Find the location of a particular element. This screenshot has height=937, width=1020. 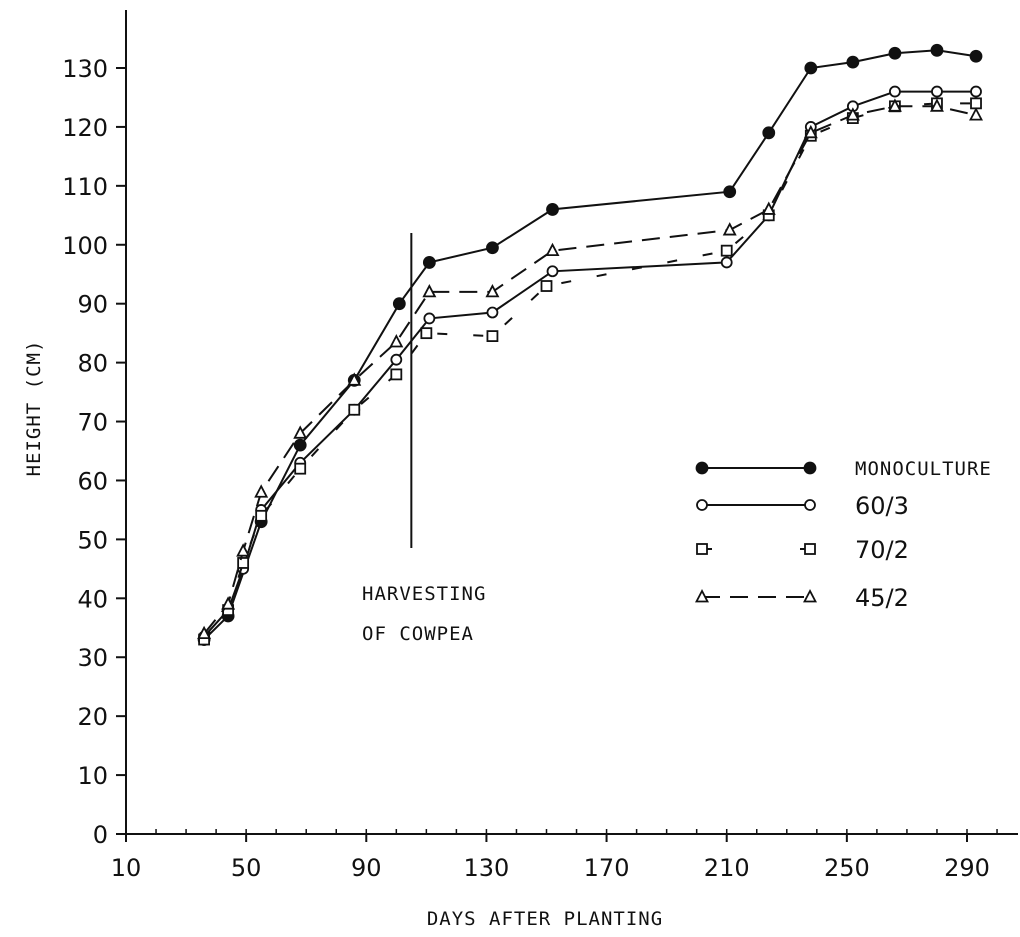

legend-marker-start-monoculture is located at coordinates (702, 468).